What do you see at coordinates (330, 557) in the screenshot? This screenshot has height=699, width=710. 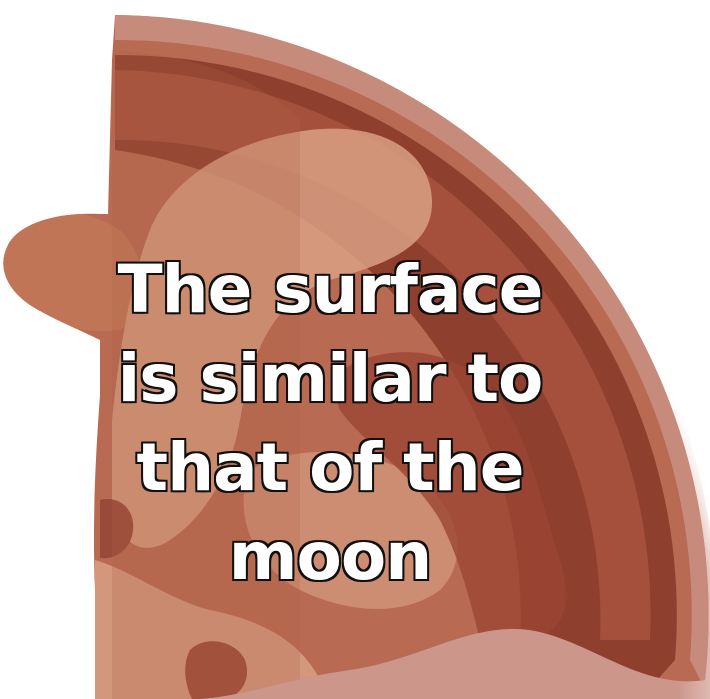 I see `caption-line-4: moon` at bounding box center [330, 557].